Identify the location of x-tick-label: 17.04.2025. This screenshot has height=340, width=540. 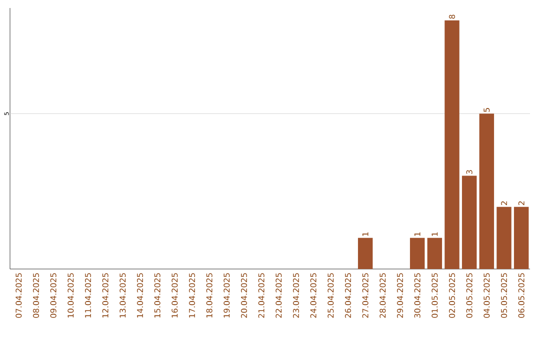
(192, 295).